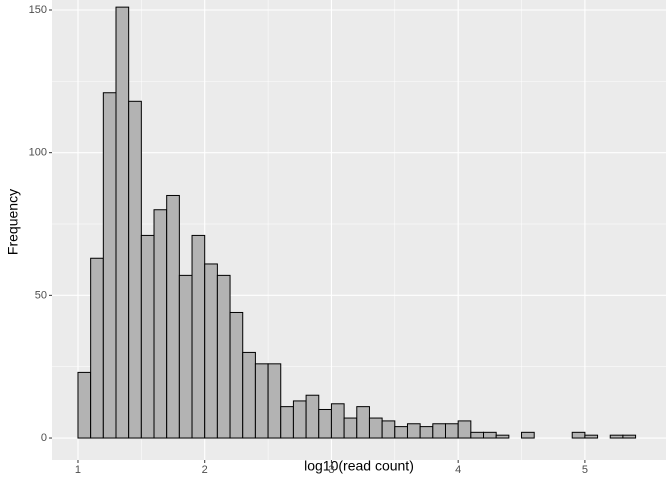 This screenshot has width=672, height=480. What do you see at coordinates (78, 470) in the screenshot?
I see `x-tick-label: 1` at bounding box center [78, 470].